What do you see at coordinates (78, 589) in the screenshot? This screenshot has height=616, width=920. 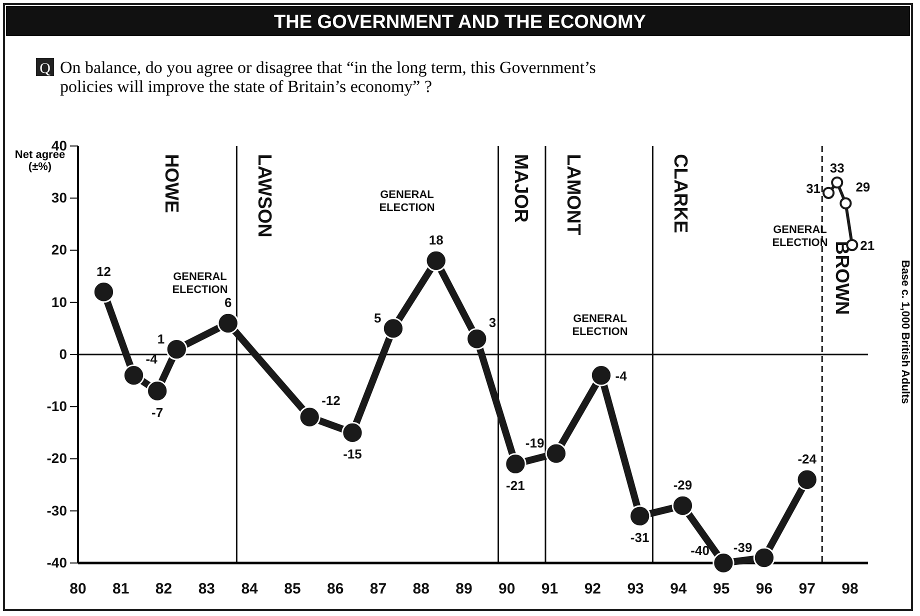 I see `x-tick-label: 80` at bounding box center [78, 589].